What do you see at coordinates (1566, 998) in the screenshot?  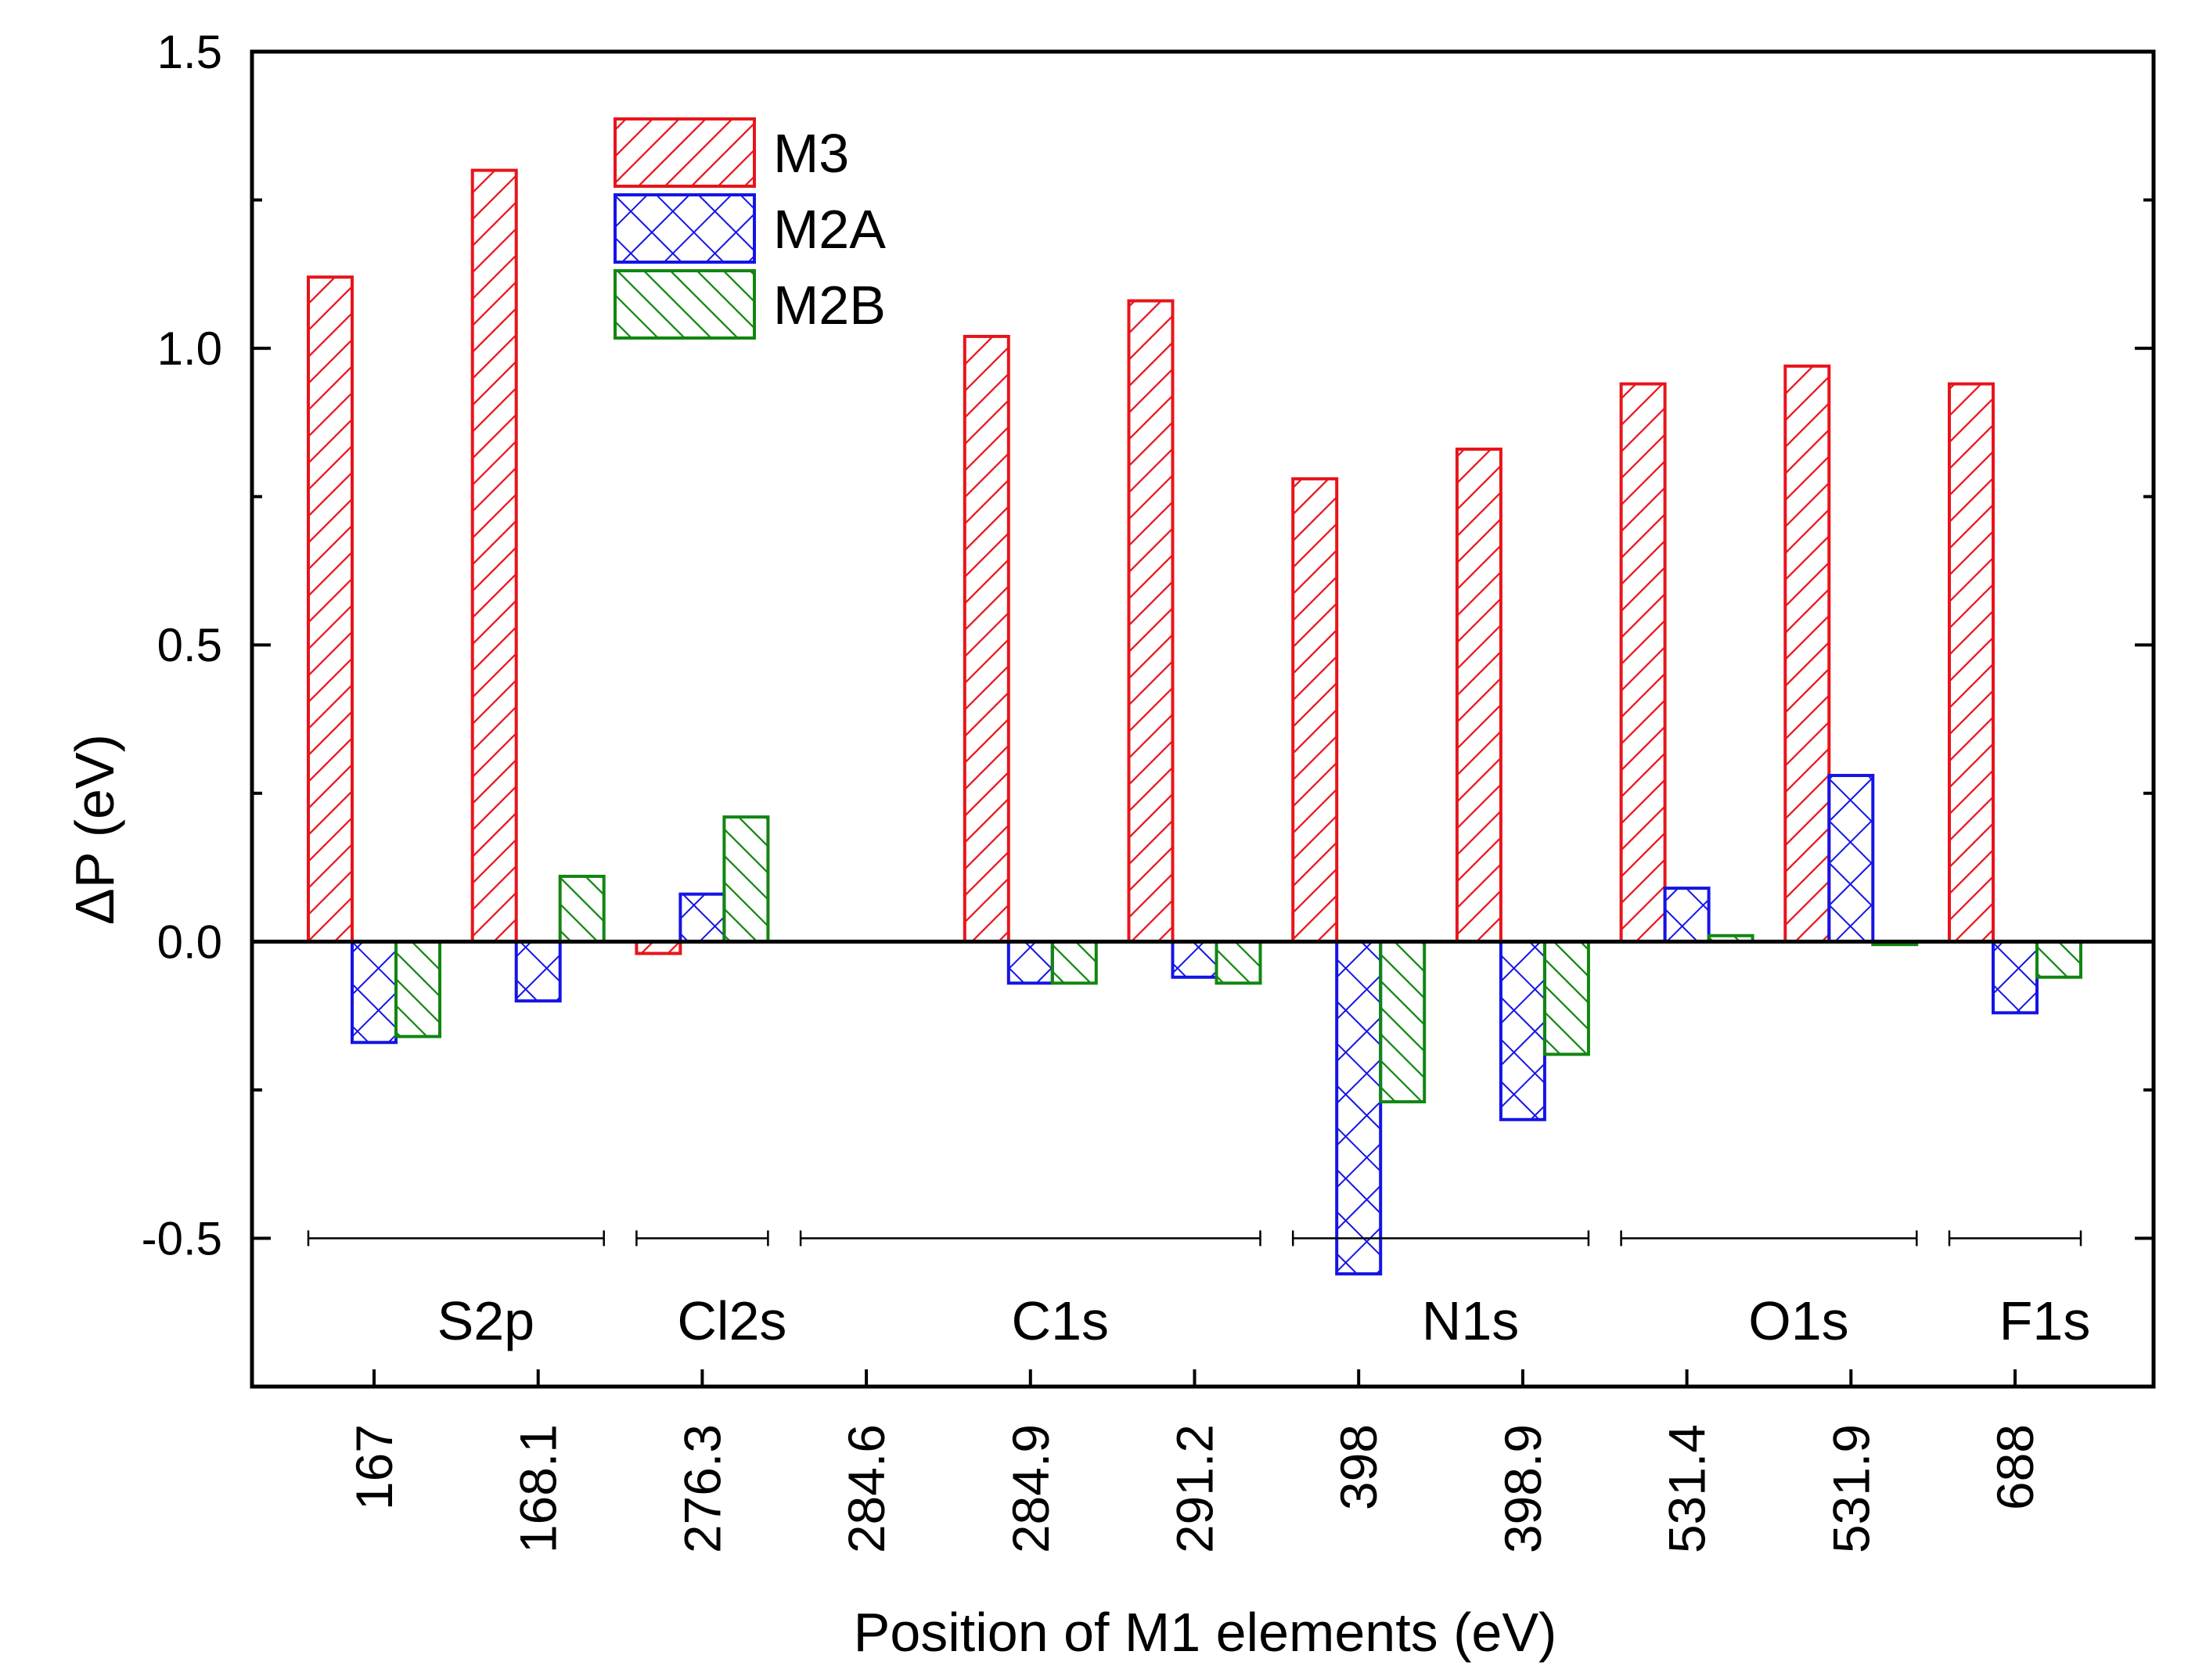 I see `bar-m2b-398.9` at bounding box center [1566, 998].